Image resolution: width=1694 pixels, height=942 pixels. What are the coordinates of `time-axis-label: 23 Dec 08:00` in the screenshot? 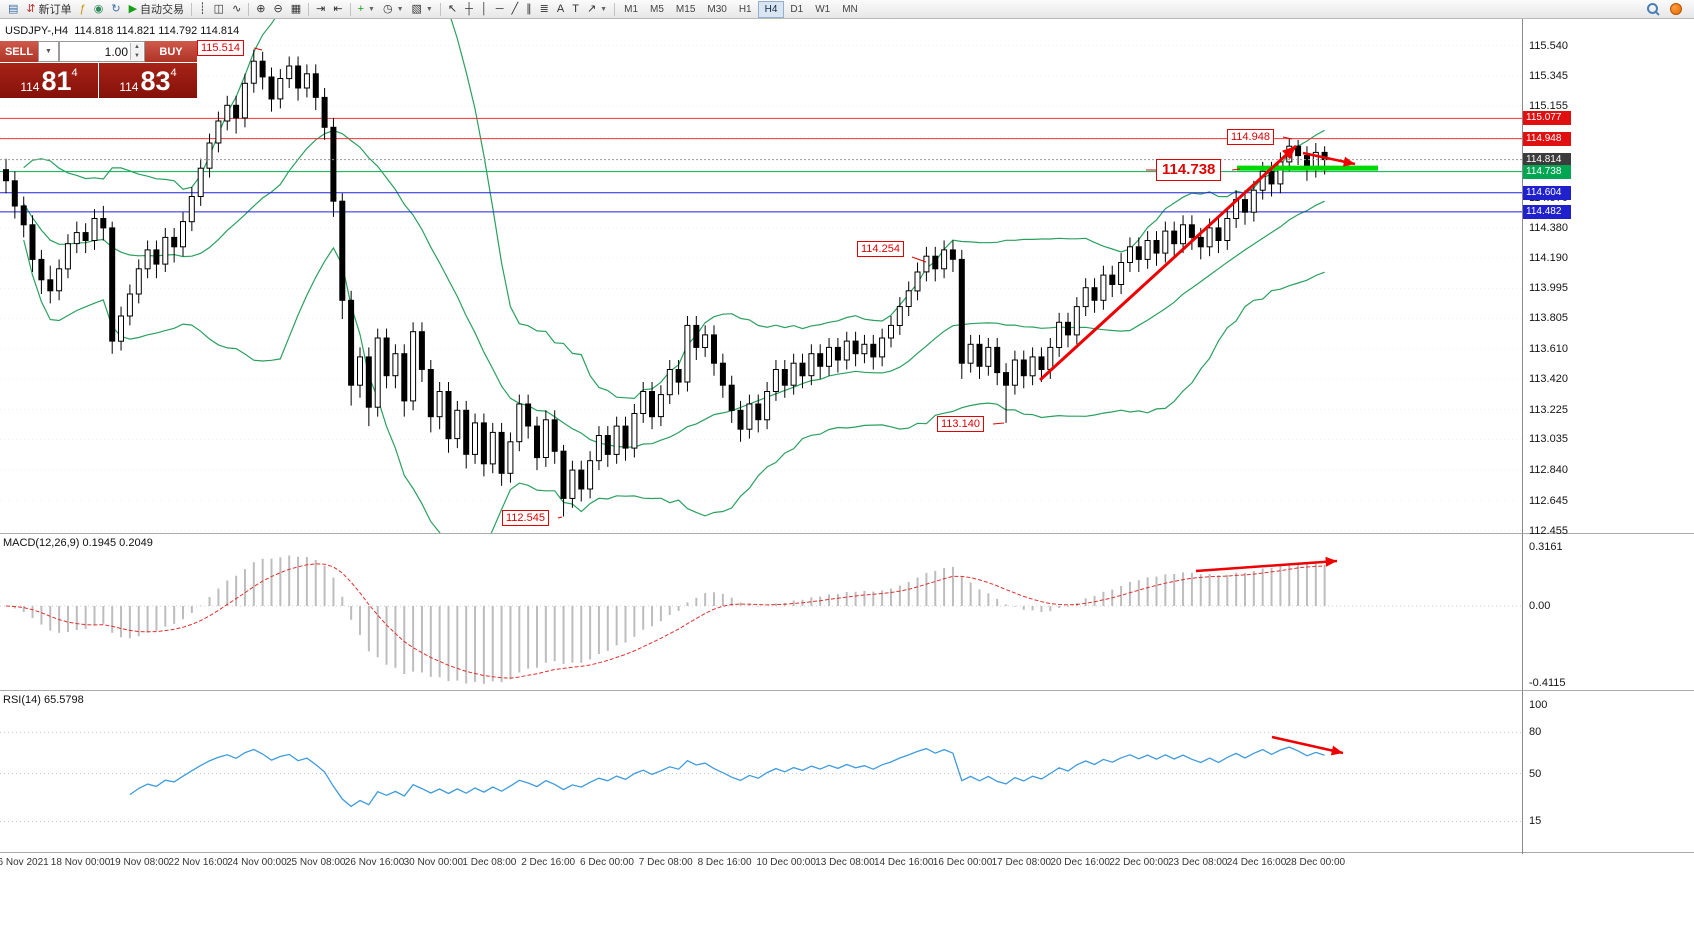 It's located at (1198, 862).